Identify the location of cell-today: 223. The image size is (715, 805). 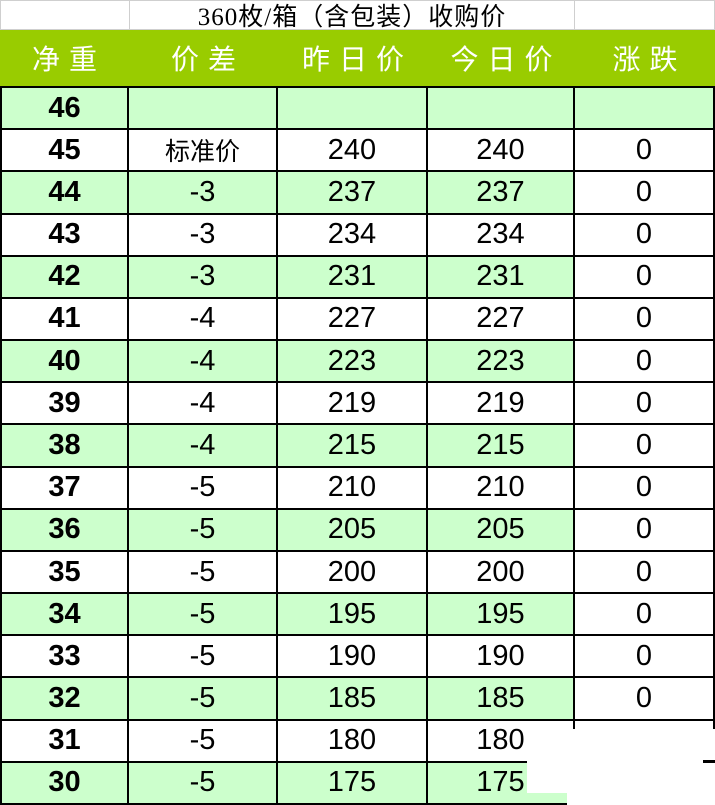
(501, 362).